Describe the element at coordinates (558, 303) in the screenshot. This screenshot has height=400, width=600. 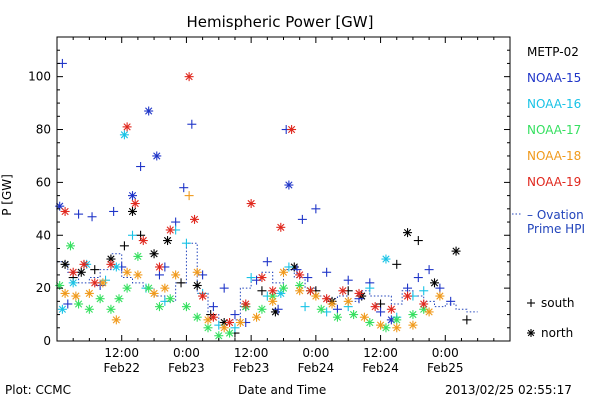
I see `legend-marker-label: south` at that location.